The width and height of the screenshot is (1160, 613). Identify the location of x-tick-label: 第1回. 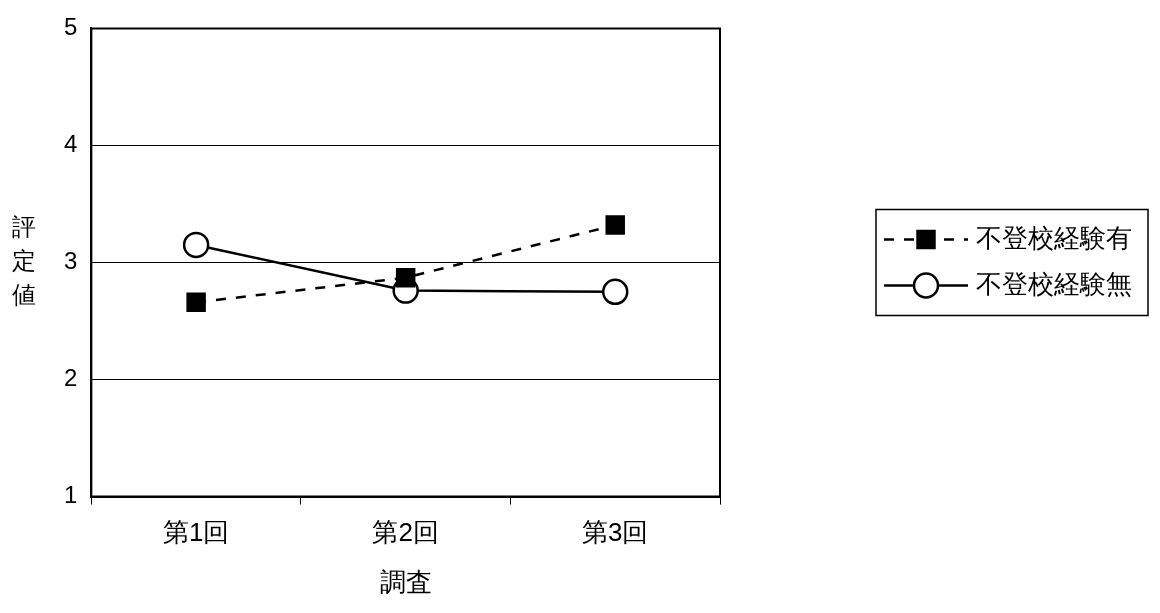
(196, 532).